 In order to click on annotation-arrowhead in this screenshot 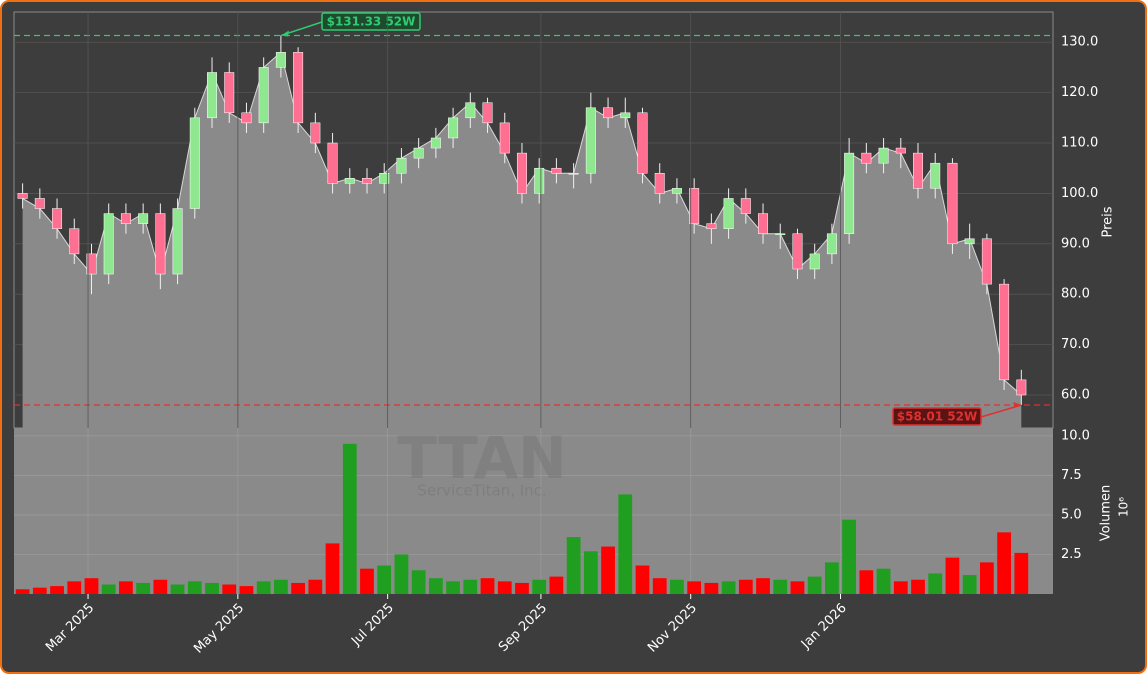, I will do `click(1017, 405)`.